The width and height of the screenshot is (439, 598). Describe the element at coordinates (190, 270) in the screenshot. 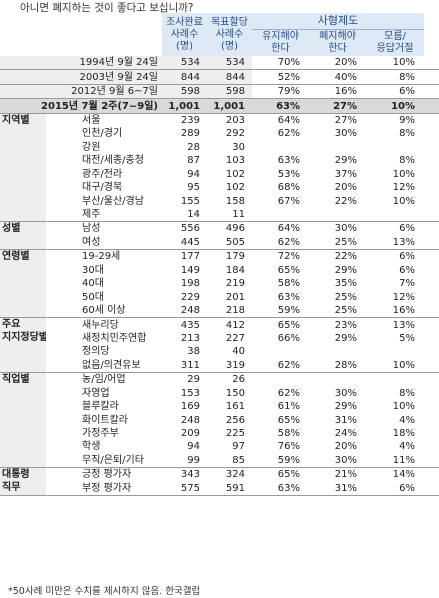

I see `survey-n-cell: 149` at that location.